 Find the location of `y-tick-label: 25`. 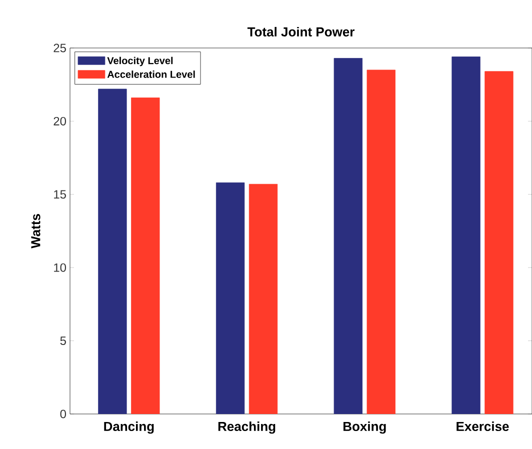

y-tick-label: 25 is located at coordinates (60, 48).